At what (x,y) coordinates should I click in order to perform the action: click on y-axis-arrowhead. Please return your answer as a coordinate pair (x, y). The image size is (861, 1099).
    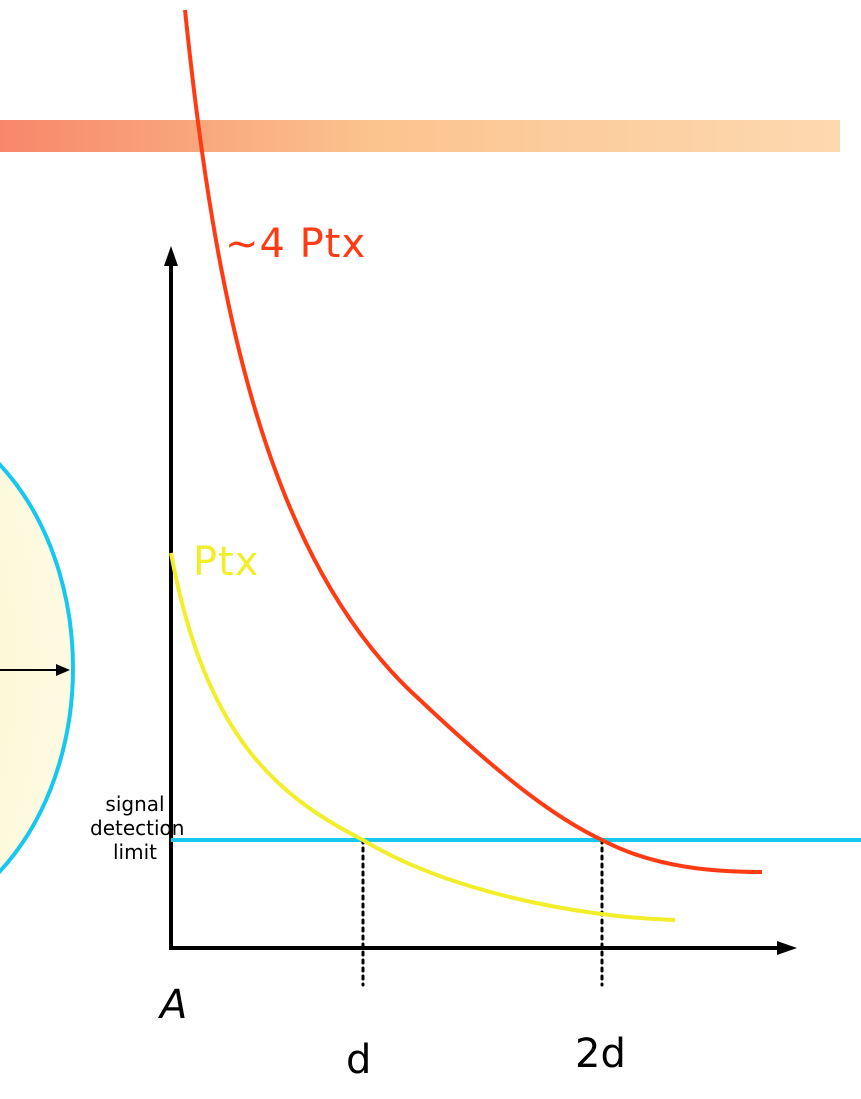
    Looking at the image, I should click on (171, 256).